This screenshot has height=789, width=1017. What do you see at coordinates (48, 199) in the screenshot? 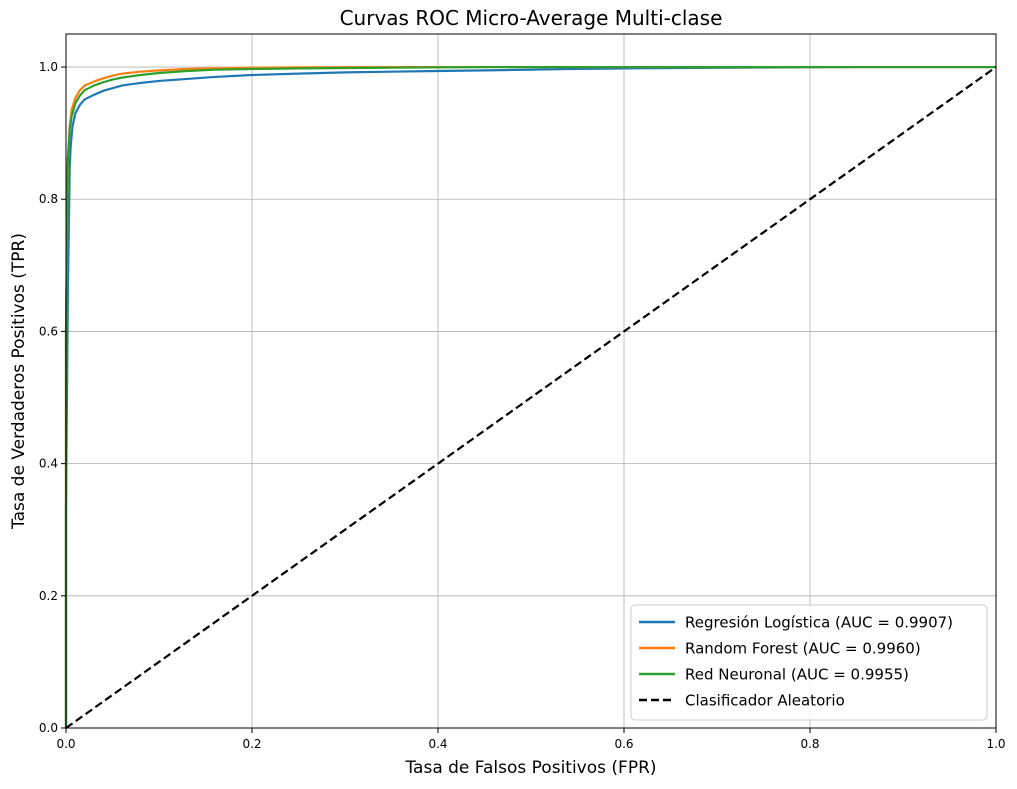
I see `y-tick-label: 0.8` at bounding box center [48, 199].